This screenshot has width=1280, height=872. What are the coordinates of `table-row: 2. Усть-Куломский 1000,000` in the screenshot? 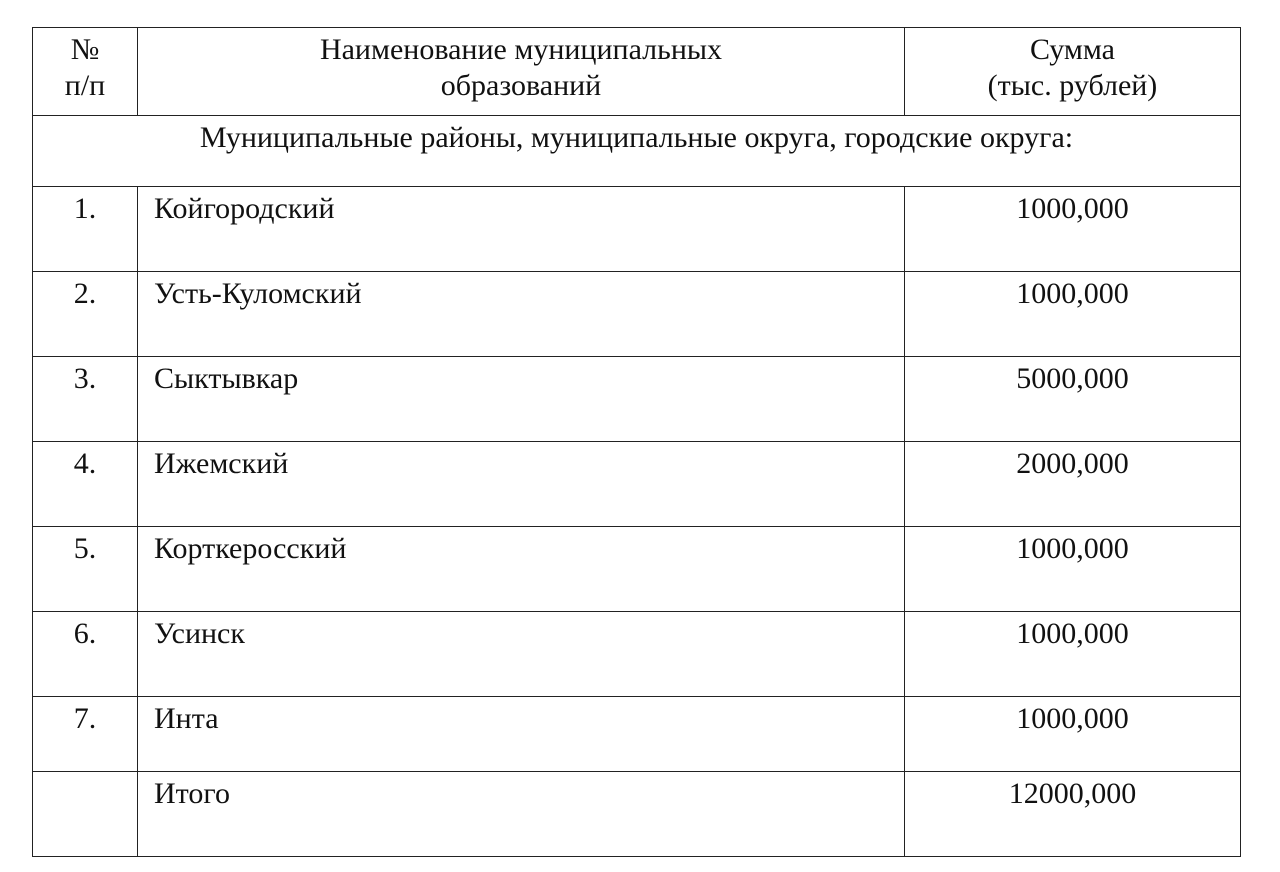 It's located at (636, 314).